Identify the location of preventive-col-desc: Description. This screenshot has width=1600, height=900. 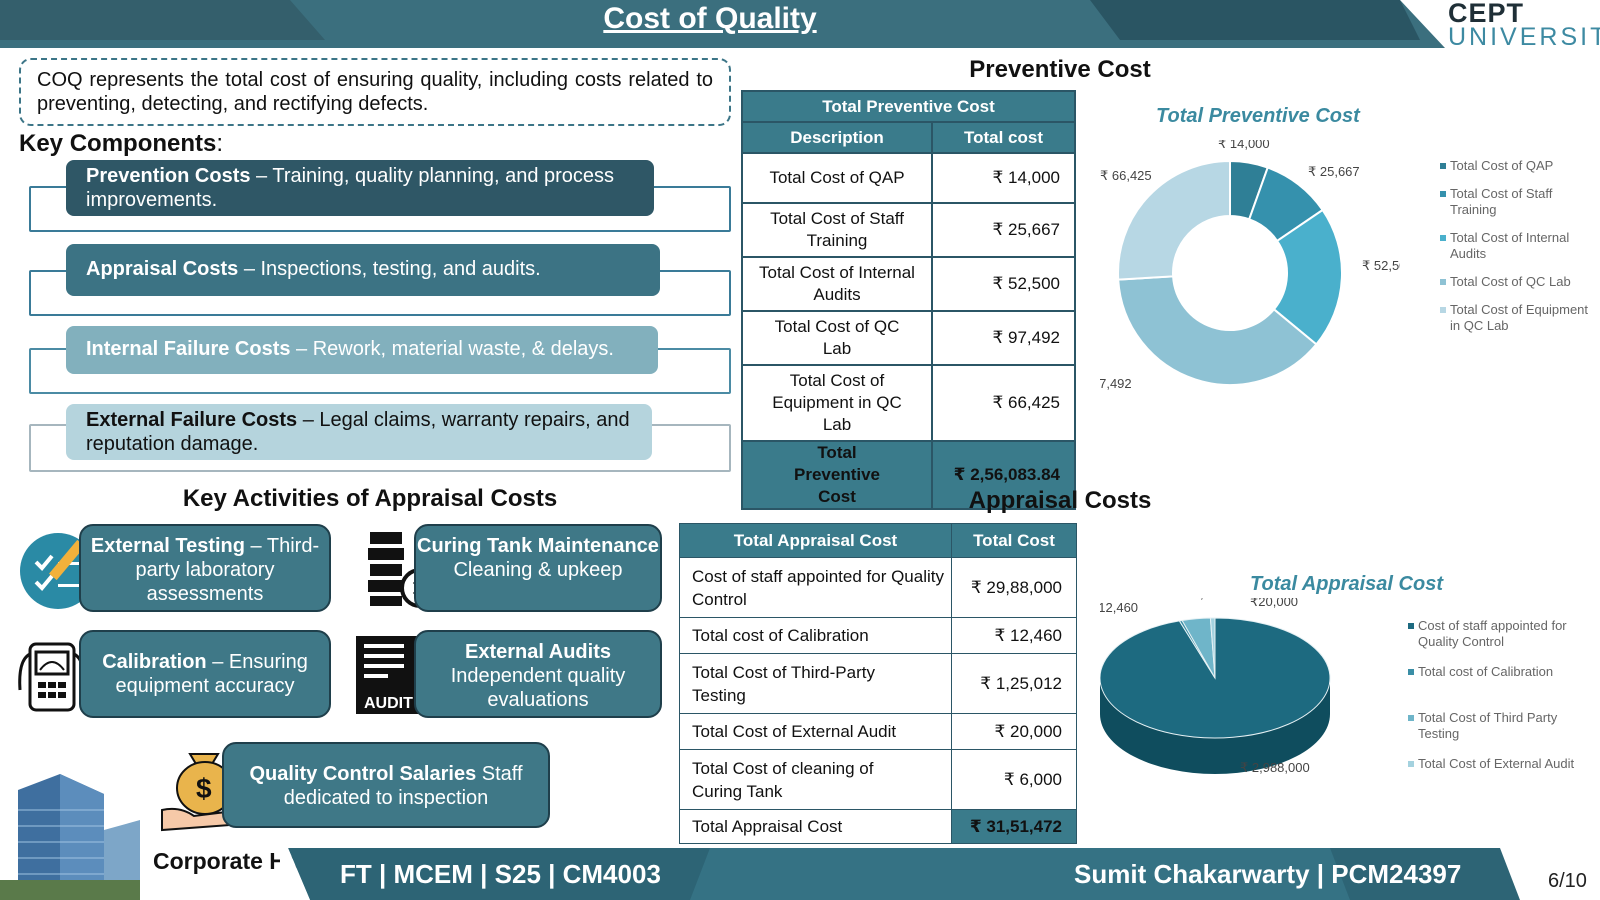
(837, 137).